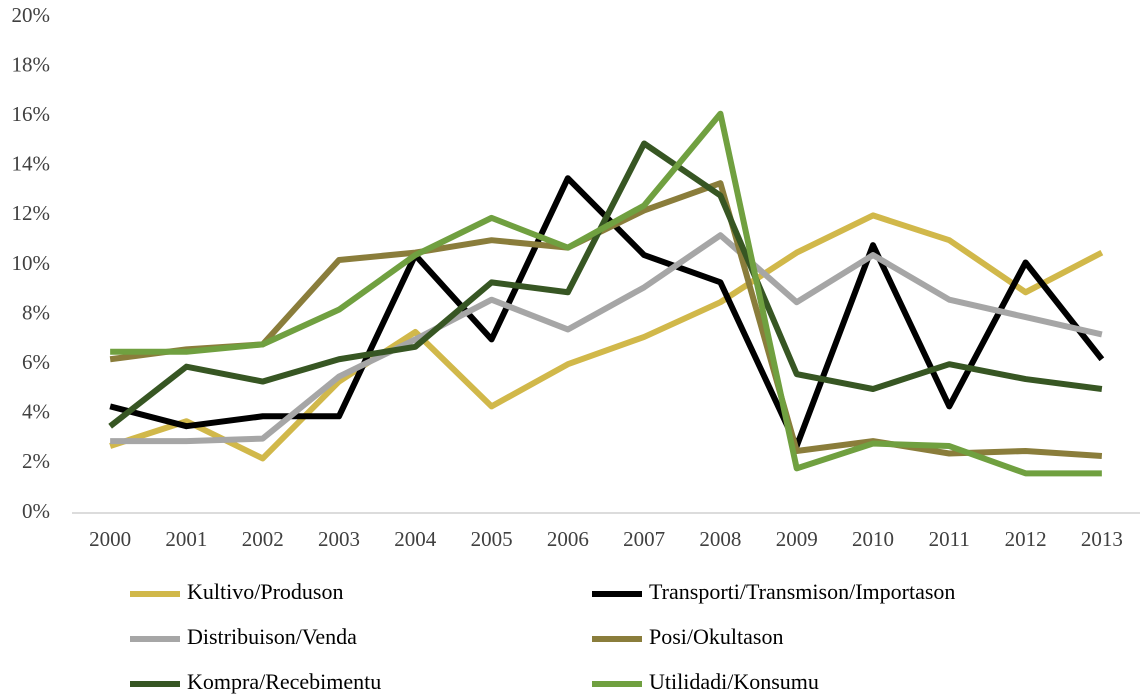 The image size is (1144, 700). Describe the element at coordinates (36, 461) in the screenshot. I see `y-tick-label: 2%` at that location.